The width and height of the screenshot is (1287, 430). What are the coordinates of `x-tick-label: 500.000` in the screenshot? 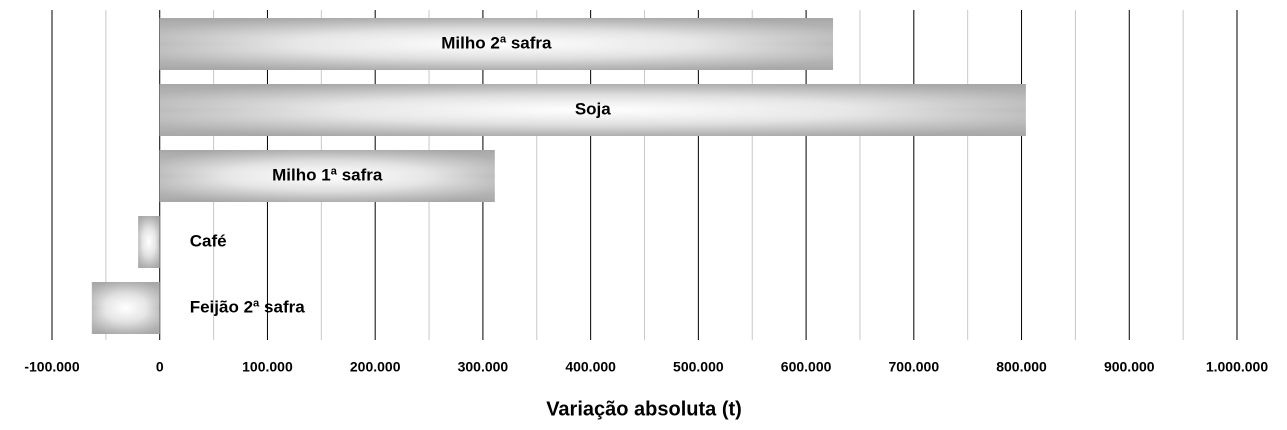 It's located at (698, 367).